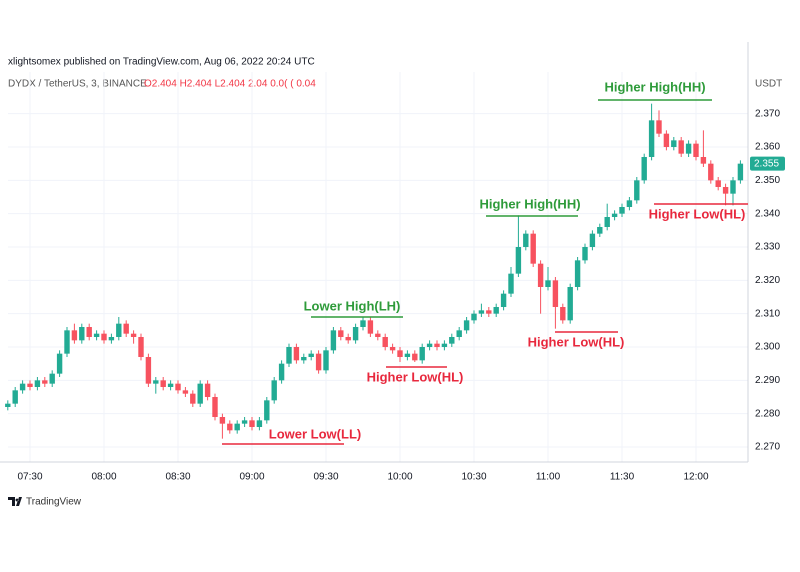 The width and height of the screenshot is (800, 572). What do you see at coordinates (473, 477) in the screenshot?
I see `x-tick-label: 10:30` at bounding box center [473, 477].